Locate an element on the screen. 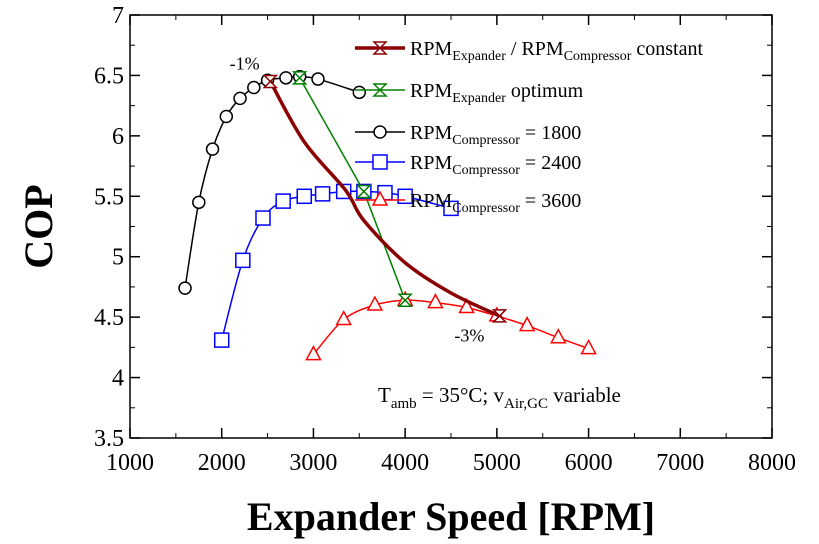 The image size is (819, 544). y-axis-title: COP is located at coordinates (38, 226).